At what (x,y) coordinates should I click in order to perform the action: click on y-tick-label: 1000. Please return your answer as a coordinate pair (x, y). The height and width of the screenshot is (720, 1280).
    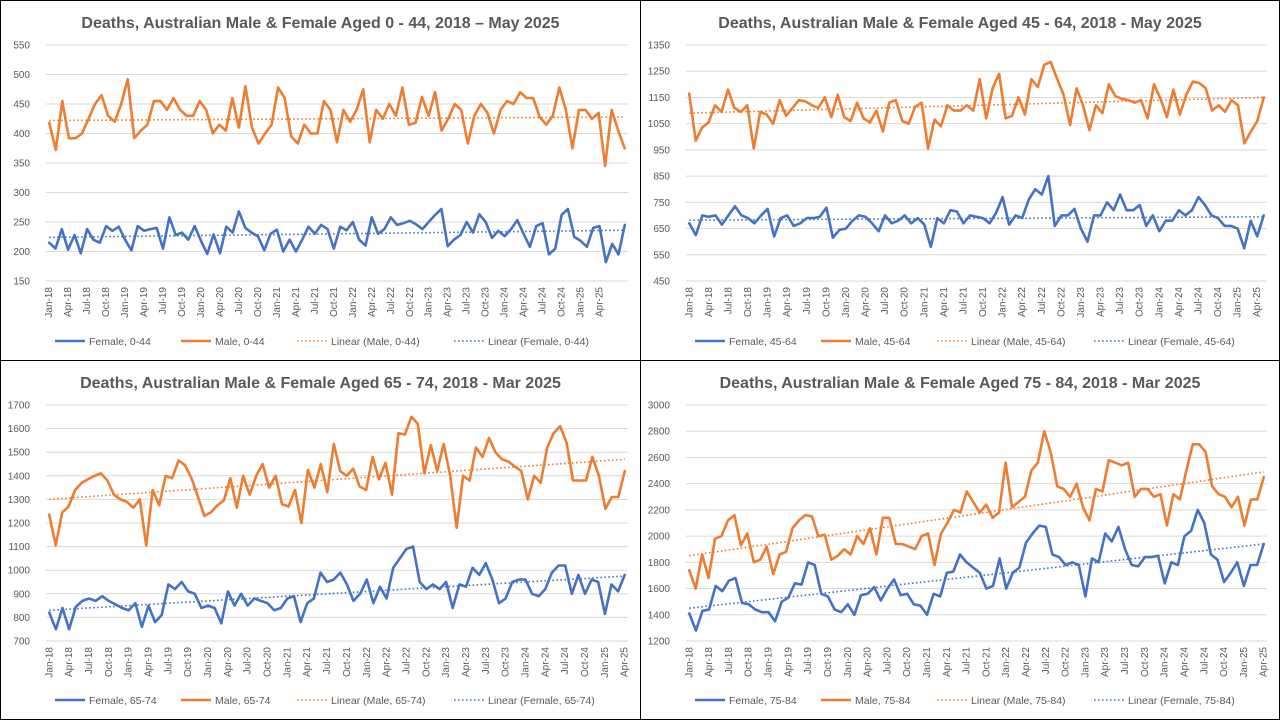
    Looking at the image, I should click on (19, 571).